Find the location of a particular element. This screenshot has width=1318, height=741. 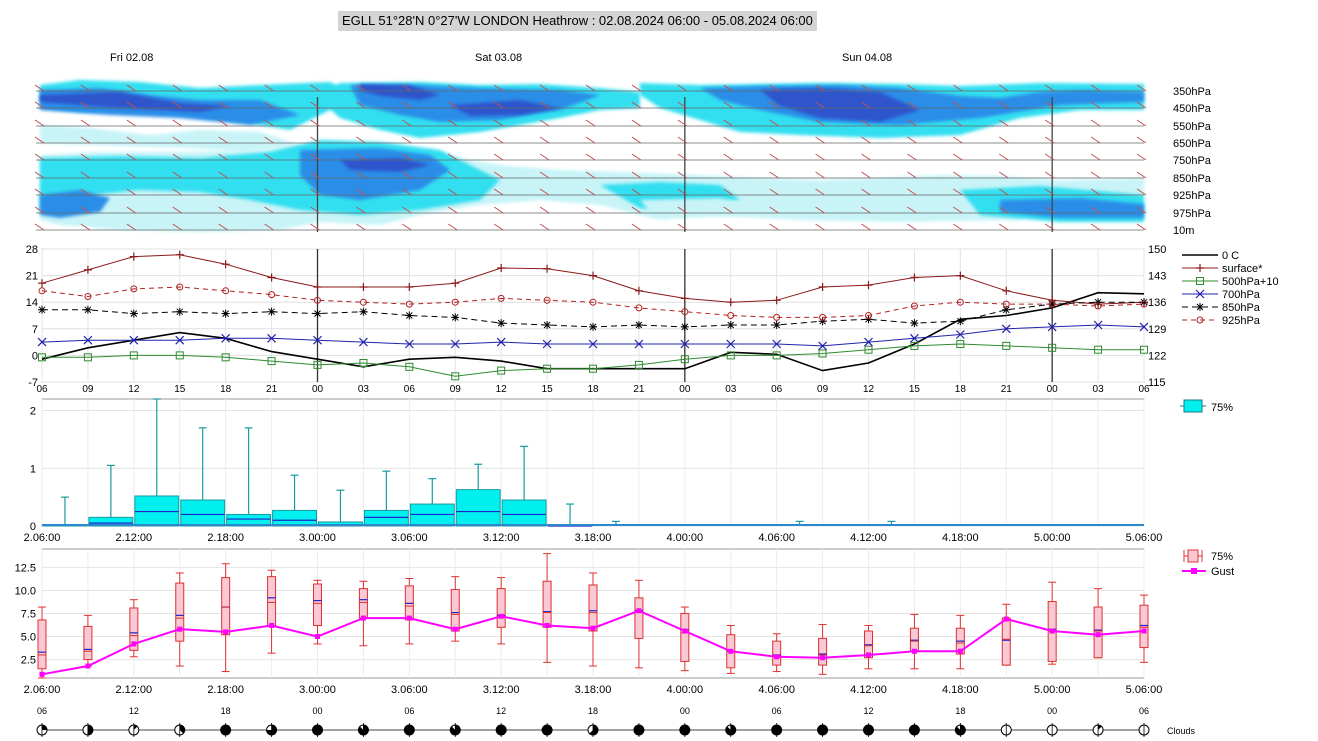

x-tick-label: 3.06:00 is located at coordinates (409, 538).